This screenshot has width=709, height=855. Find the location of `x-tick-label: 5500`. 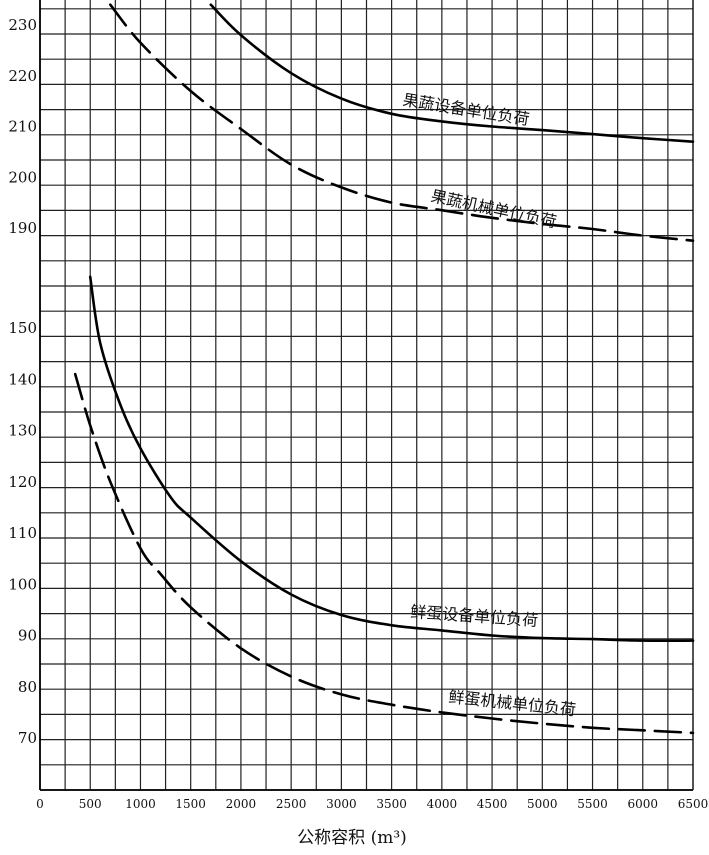

x-tick-label: 5500 is located at coordinates (592, 804).